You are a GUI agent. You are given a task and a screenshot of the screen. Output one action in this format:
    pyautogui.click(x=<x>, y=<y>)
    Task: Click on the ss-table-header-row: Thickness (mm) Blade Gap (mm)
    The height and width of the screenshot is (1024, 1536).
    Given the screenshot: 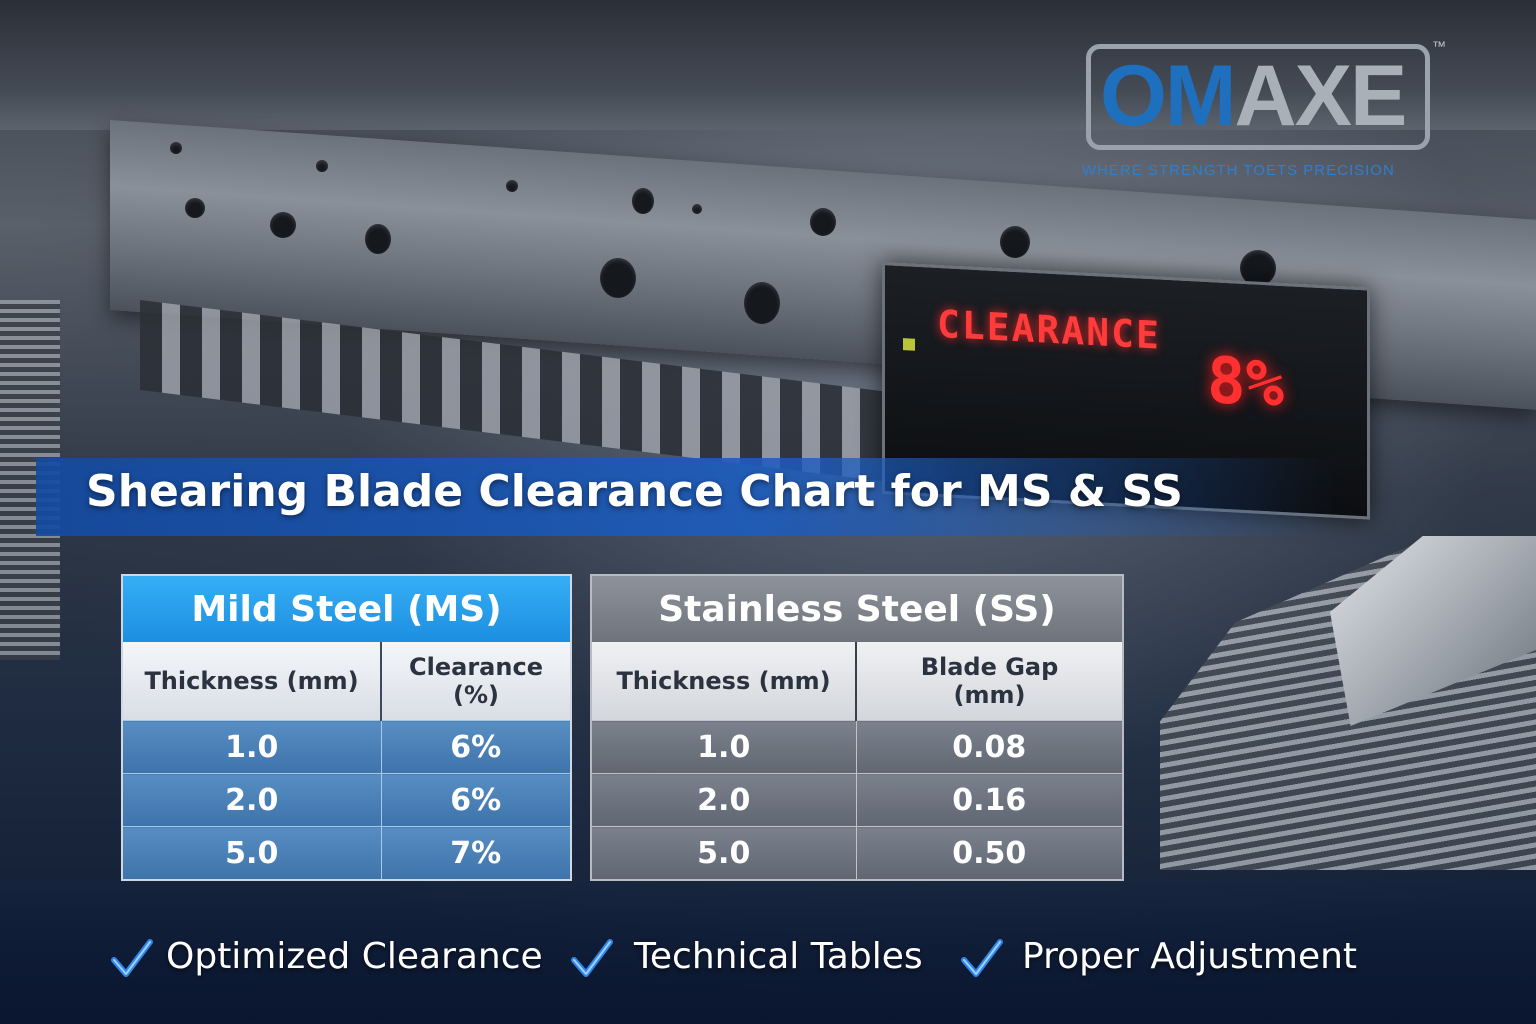 What is the action you would take?
    pyautogui.click(x=857, y=681)
    